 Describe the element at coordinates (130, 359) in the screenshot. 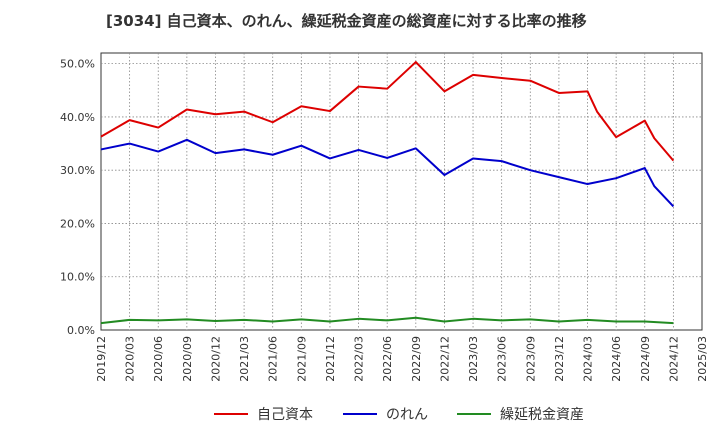

I see `x-tick-label: 2020/03` at that location.